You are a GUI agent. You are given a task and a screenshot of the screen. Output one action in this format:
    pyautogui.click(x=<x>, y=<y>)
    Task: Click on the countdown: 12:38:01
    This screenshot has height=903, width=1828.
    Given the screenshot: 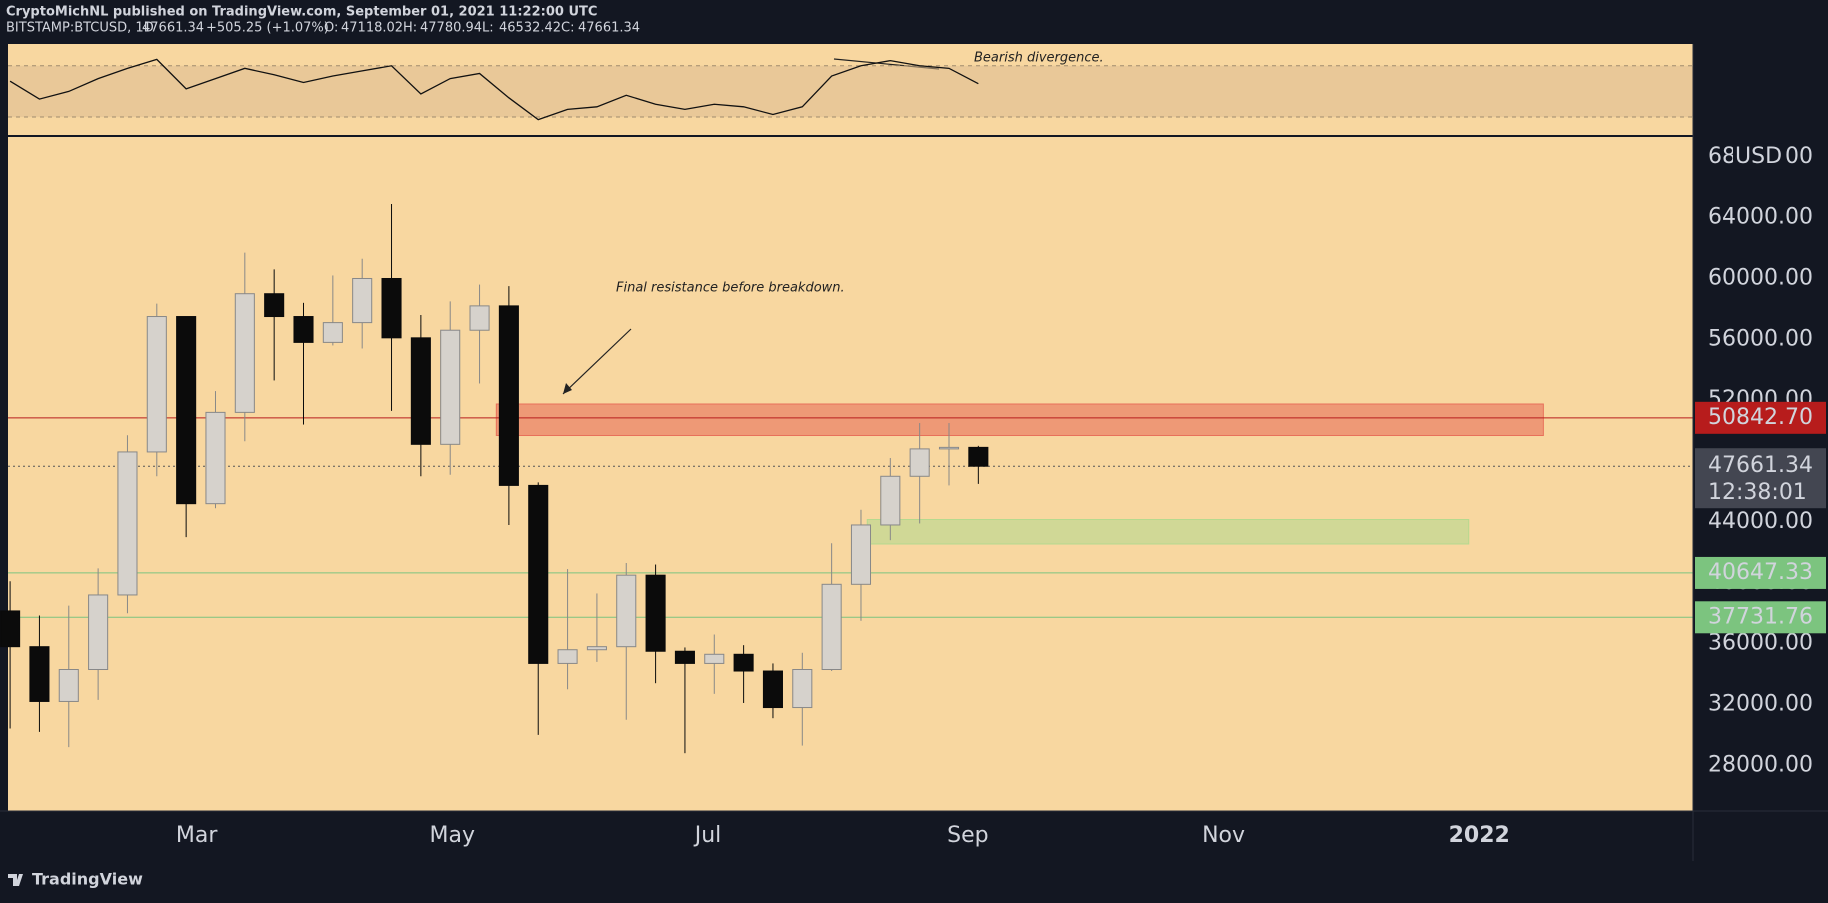 What is the action you would take?
    pyautogui.click(x=1757, y=492)
    